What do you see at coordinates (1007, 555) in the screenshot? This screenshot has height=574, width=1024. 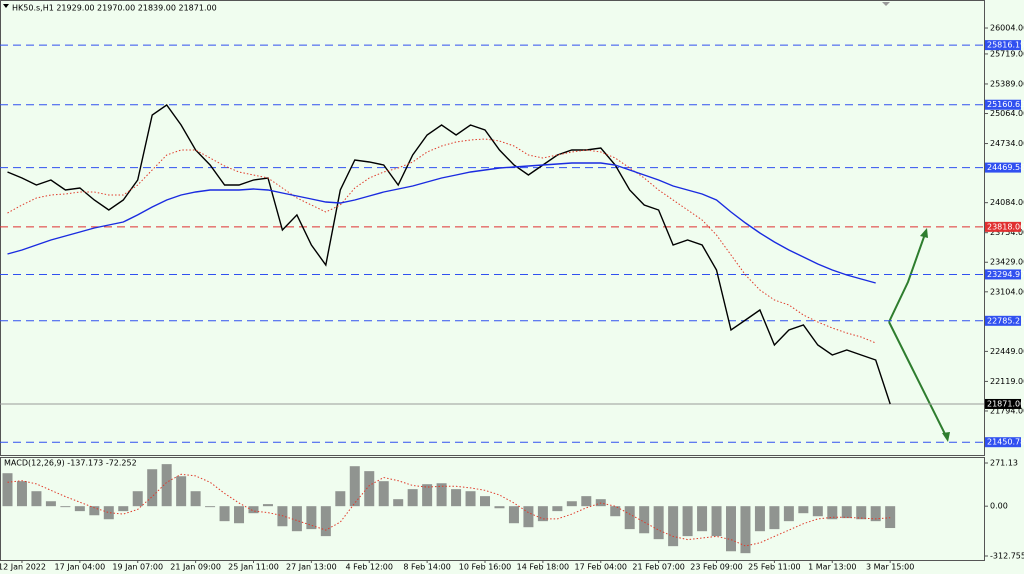 I see `y-tick-label: -312.755` at bounding box center [1007, 555].